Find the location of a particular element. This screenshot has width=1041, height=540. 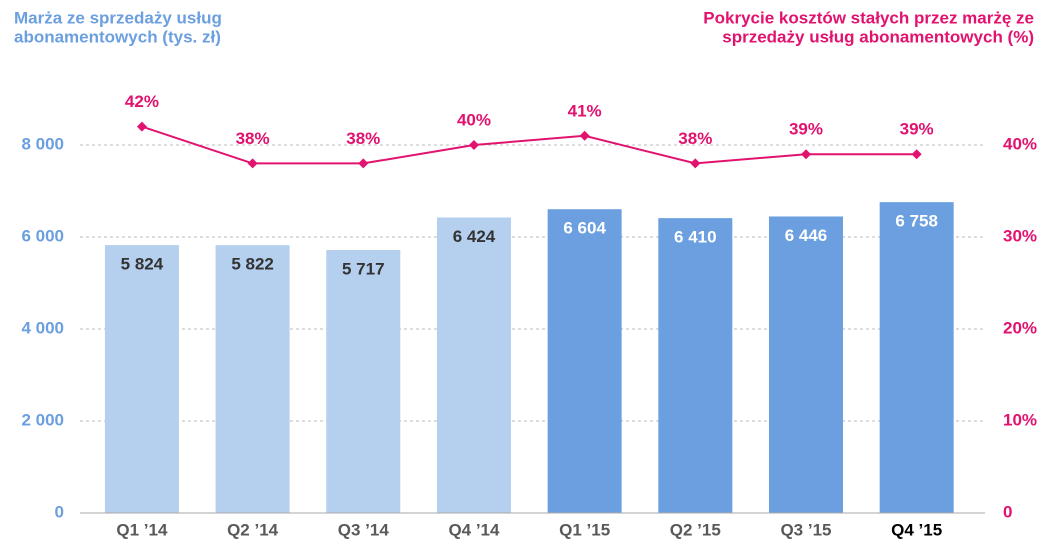

y-tick-label: 4 000 is located at coordinates (42, 327).